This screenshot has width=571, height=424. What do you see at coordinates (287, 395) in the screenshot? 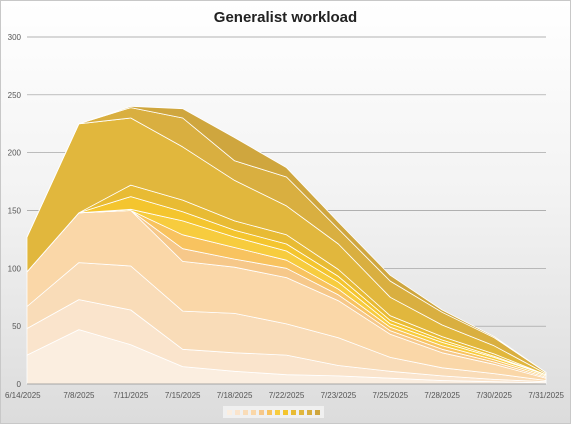
I see `x-tick-label: 7/22/2025` at bounding box center [287, 395].